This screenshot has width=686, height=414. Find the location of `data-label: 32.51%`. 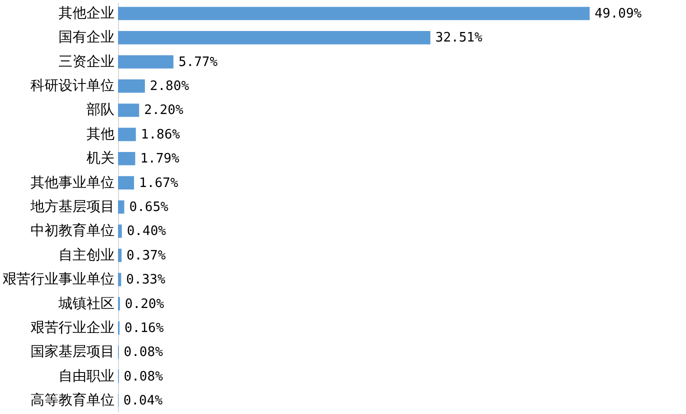

data-label: 32.51% is located at coordinates (458, 38).